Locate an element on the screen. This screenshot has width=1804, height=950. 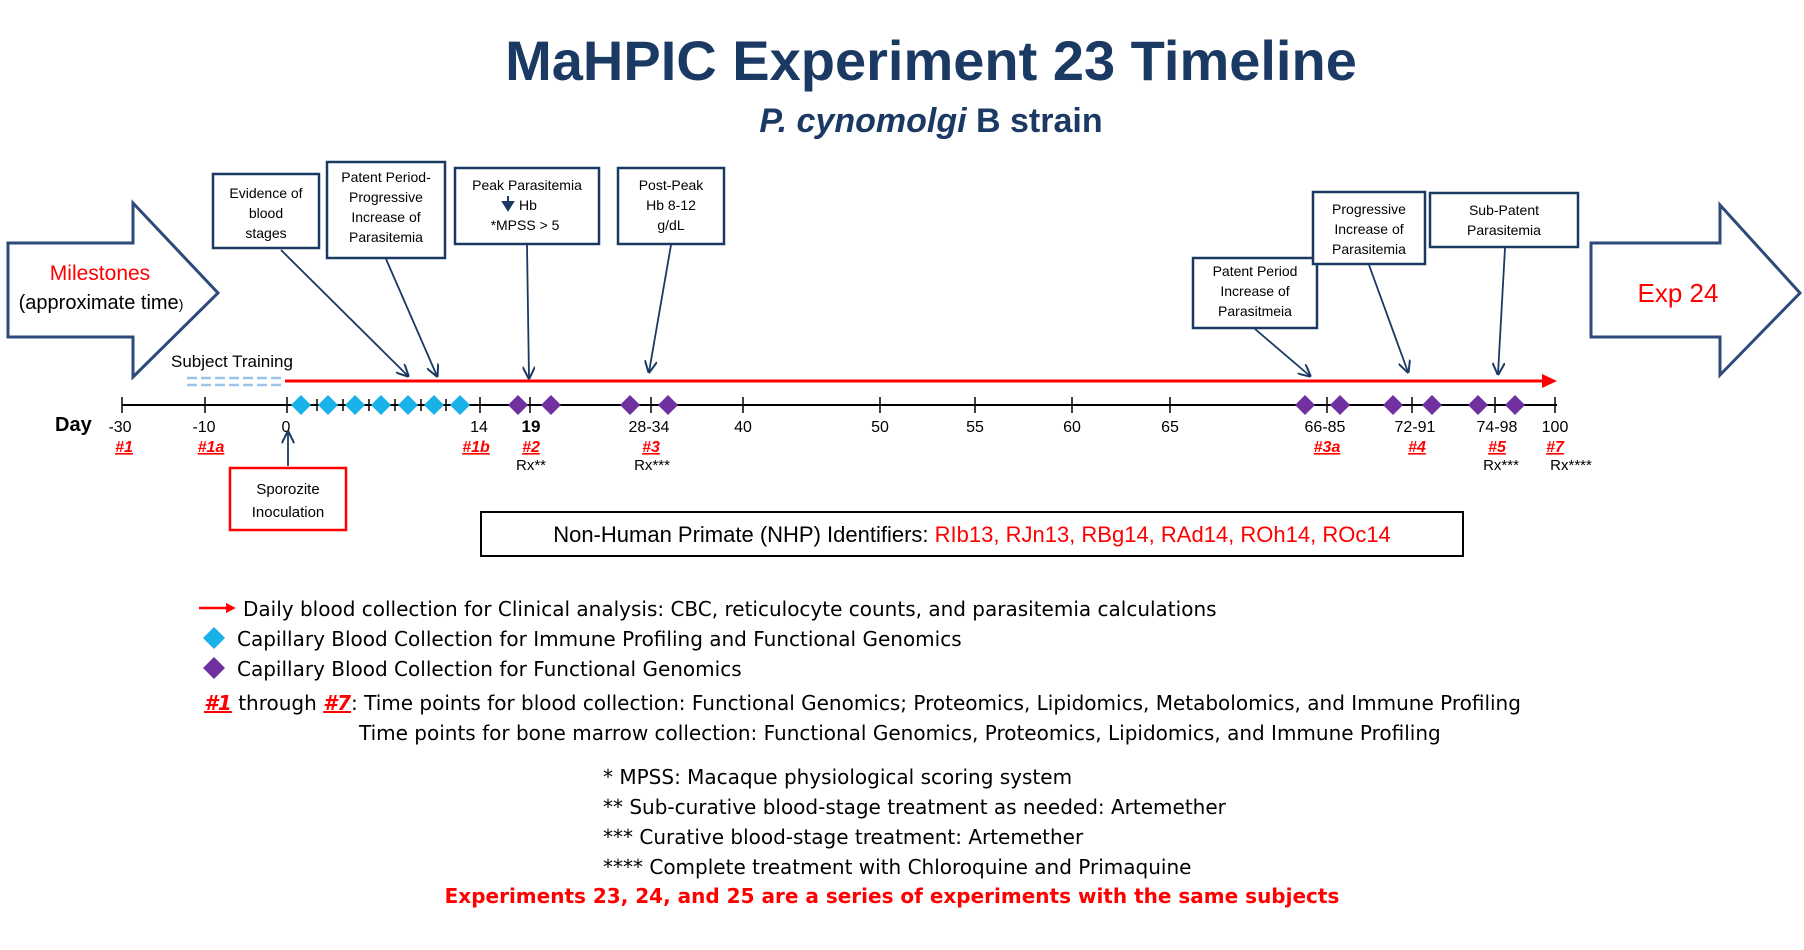
page-subtitle: P. cynomolgi B strain is located at coordinates (930, 121).